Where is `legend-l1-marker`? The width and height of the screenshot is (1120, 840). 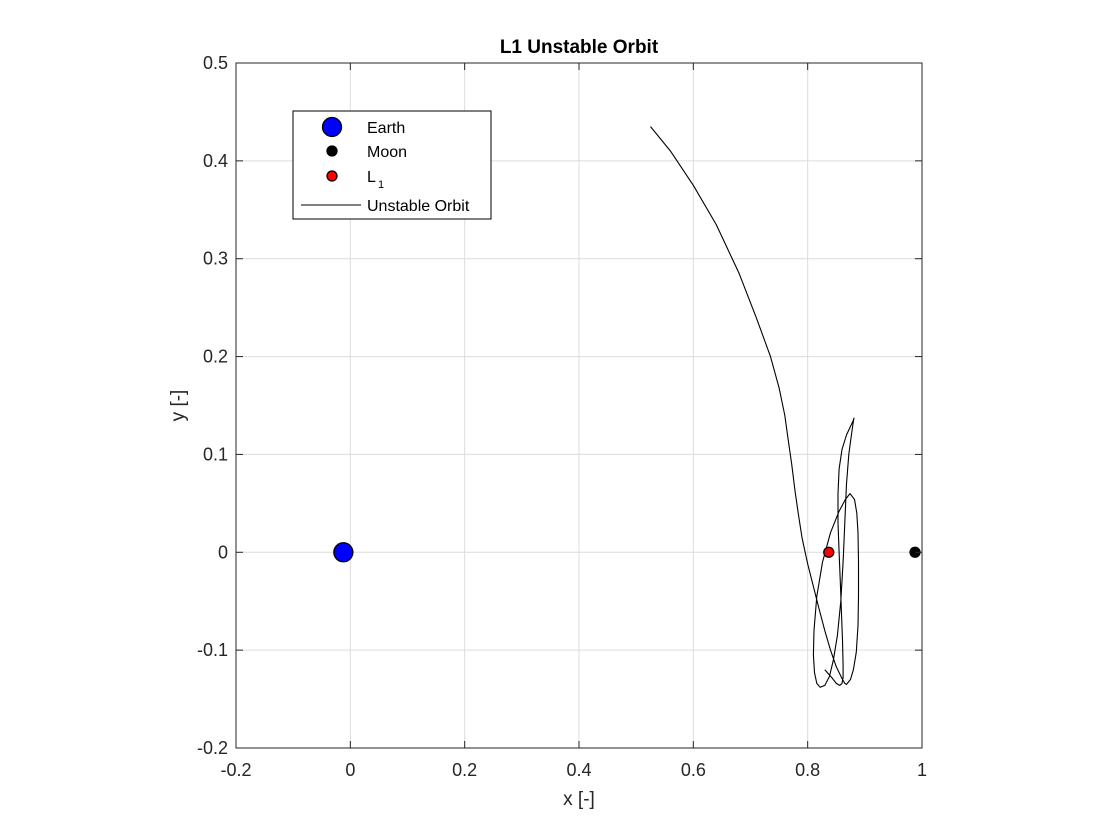
legend-l1-marker is located at coordinates (332, 176).